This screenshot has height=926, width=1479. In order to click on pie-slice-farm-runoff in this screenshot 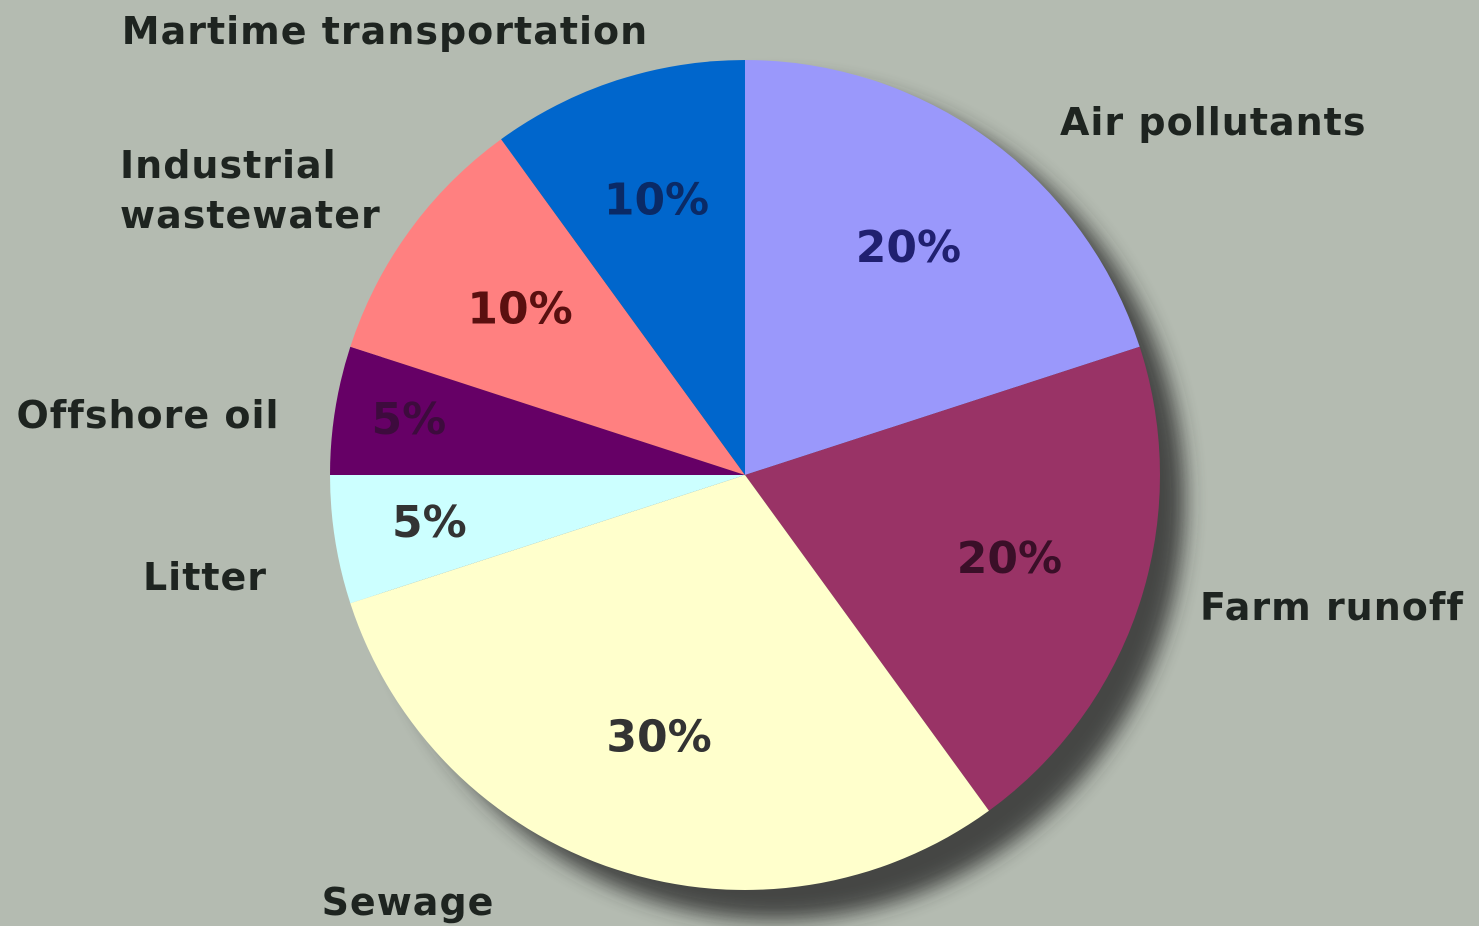, I will do `click(952, 578)`.